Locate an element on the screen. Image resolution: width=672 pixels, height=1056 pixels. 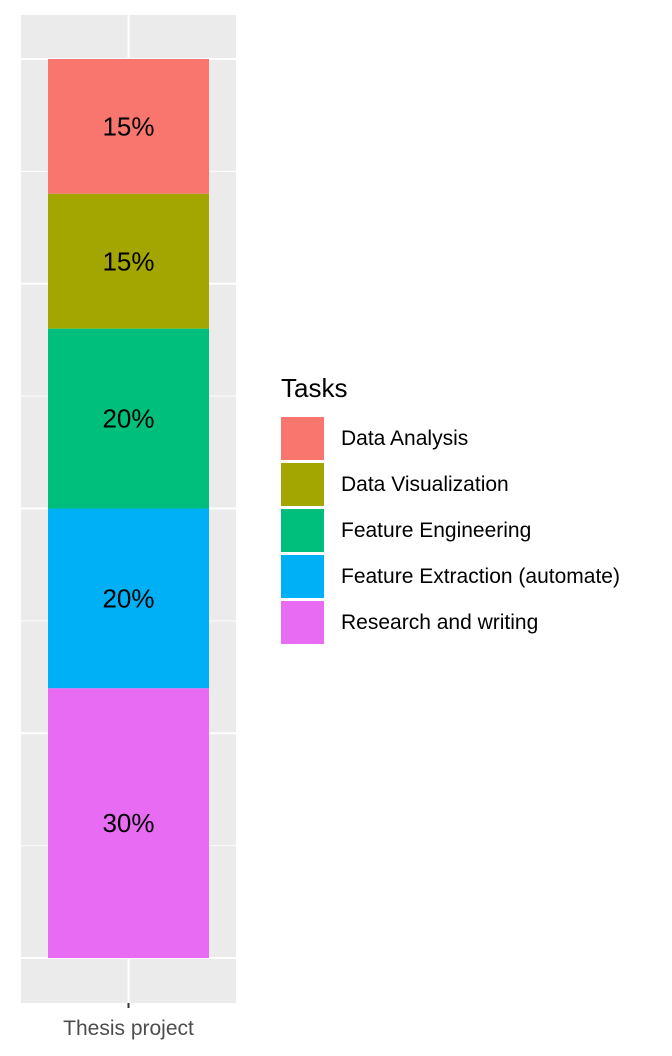
segment-label-feature-extraction-automate: 20% is located at coordinates (128, 598).